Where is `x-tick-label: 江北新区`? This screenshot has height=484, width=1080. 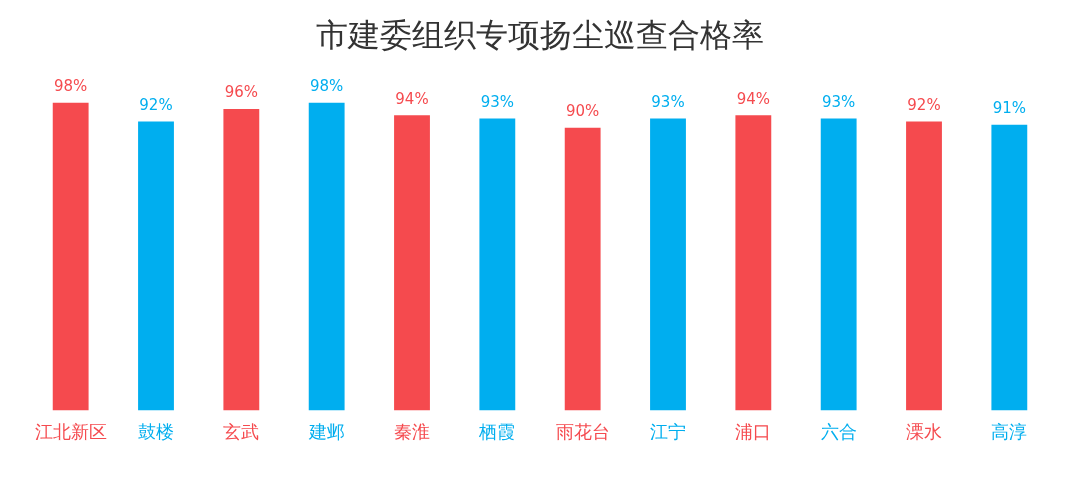 x-tick-label: 江北新区 is located at coordinates (70, 431).